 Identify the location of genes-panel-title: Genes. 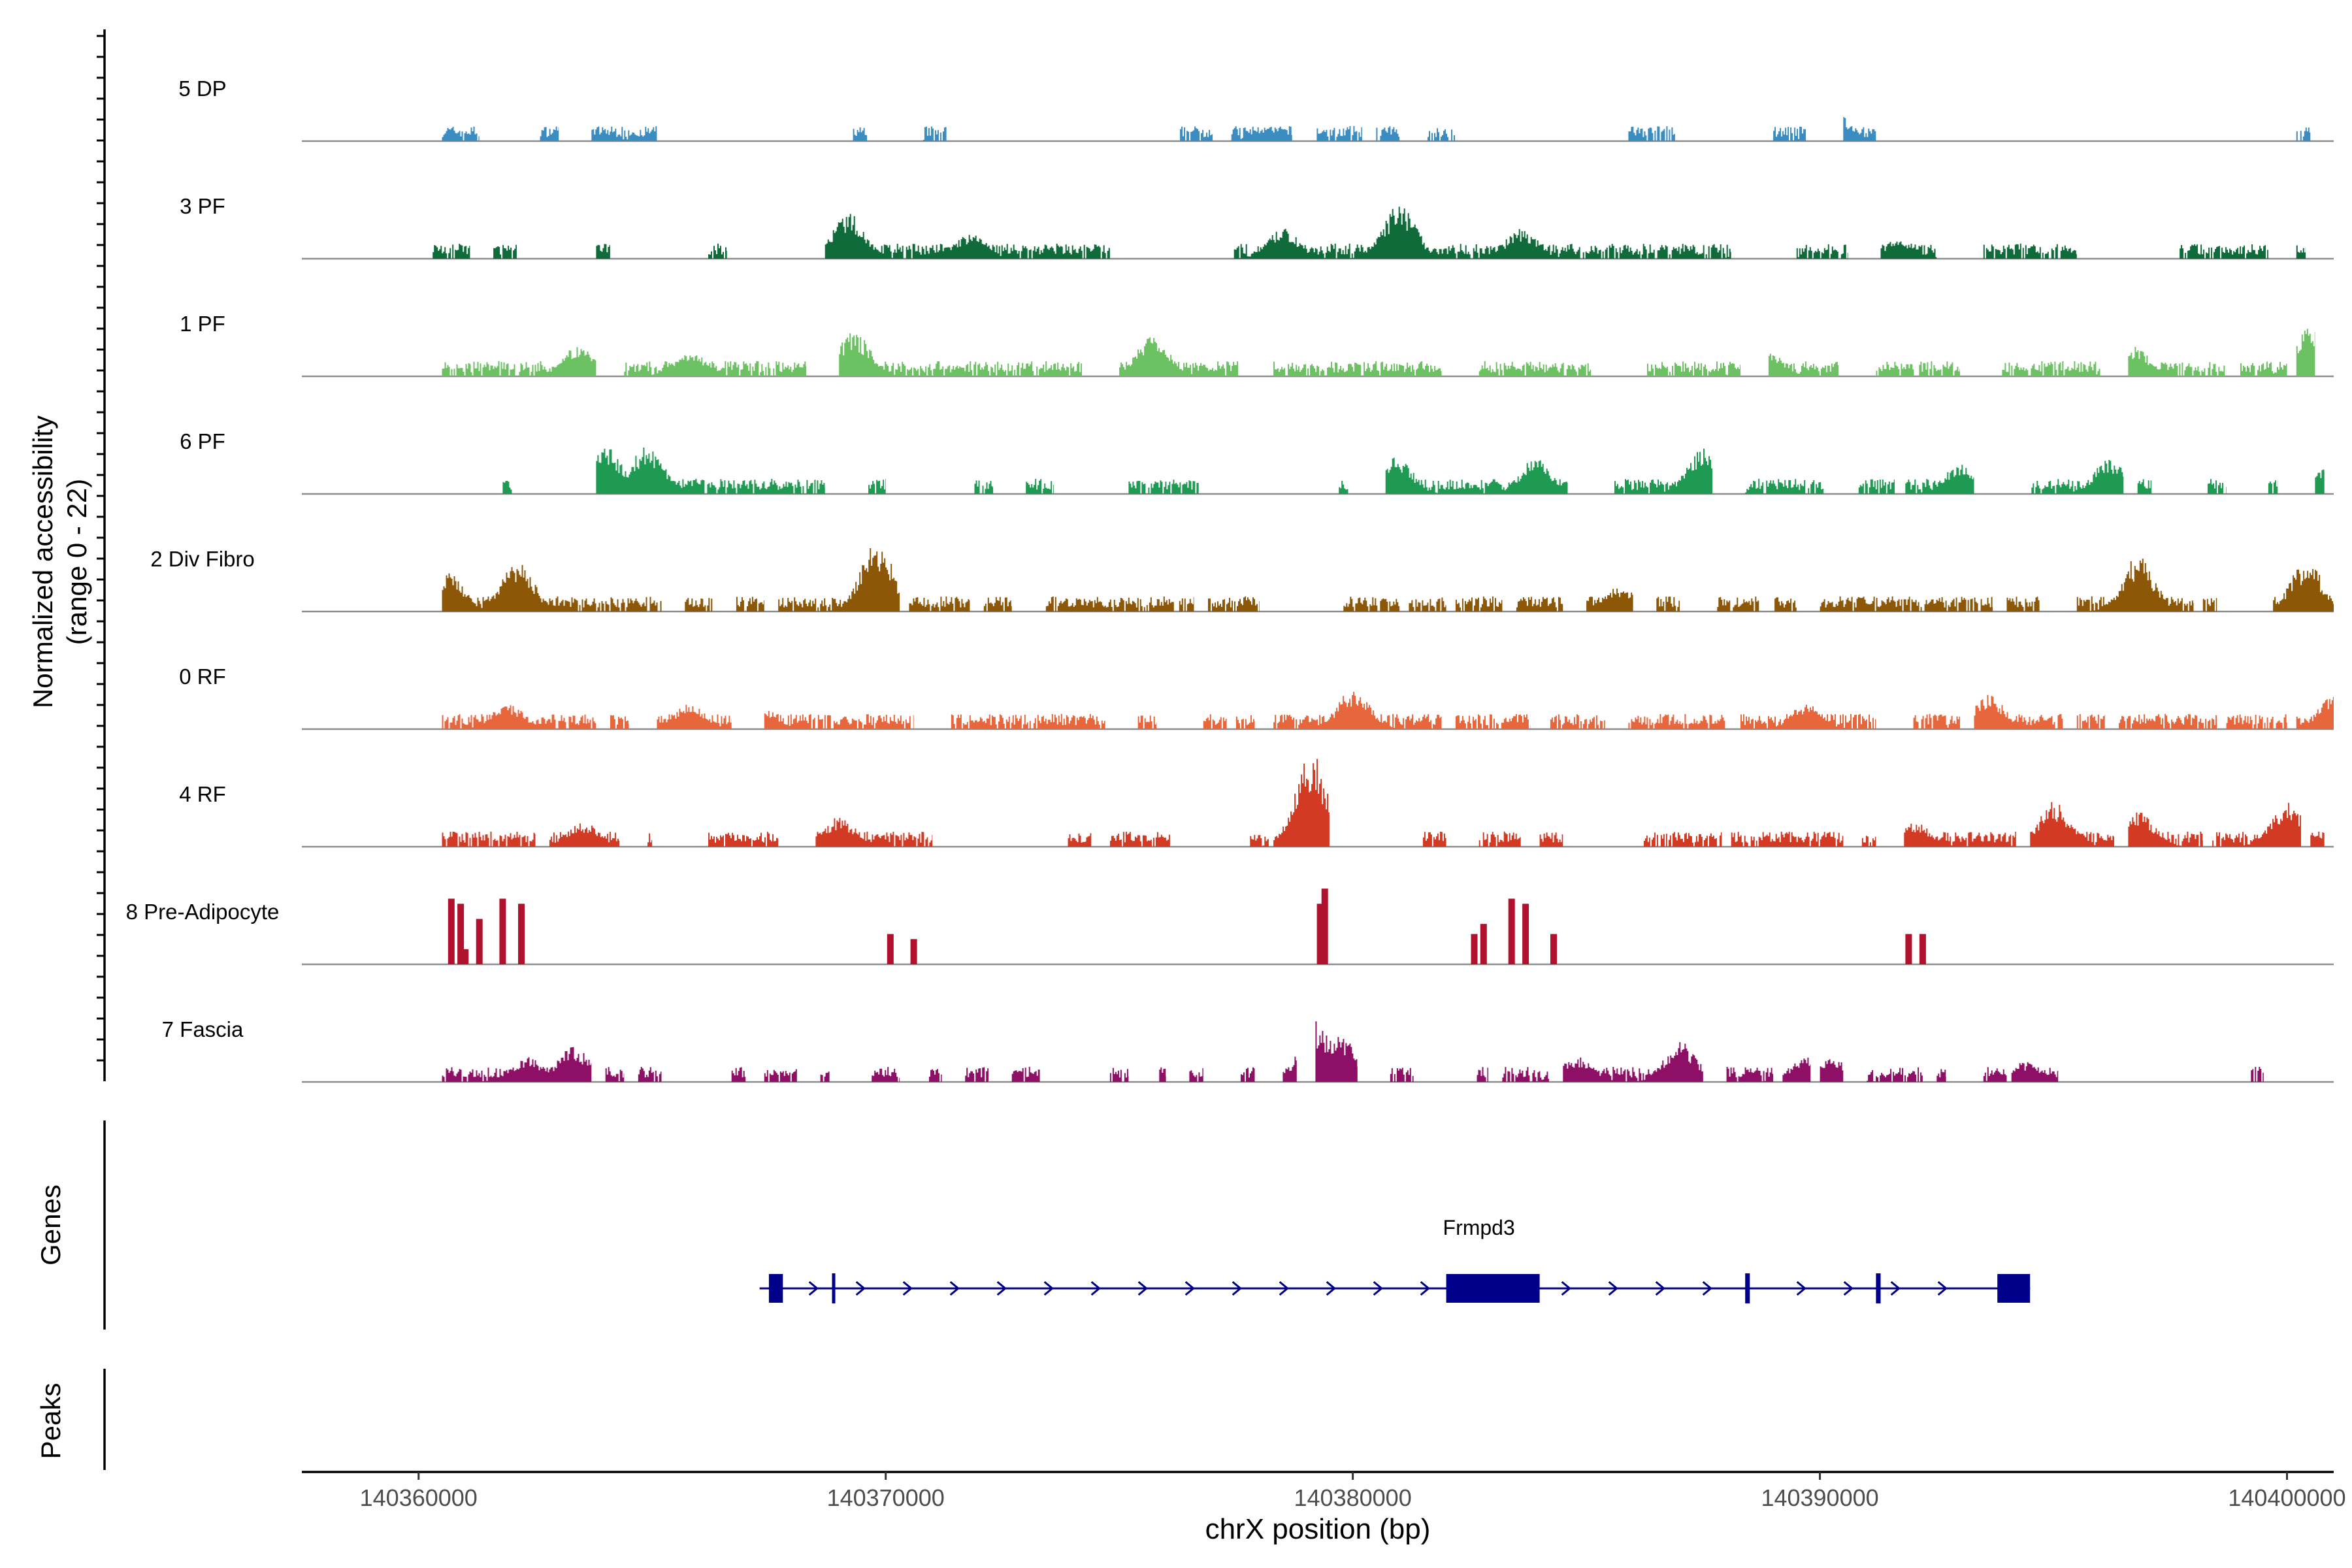
(50, 1225).